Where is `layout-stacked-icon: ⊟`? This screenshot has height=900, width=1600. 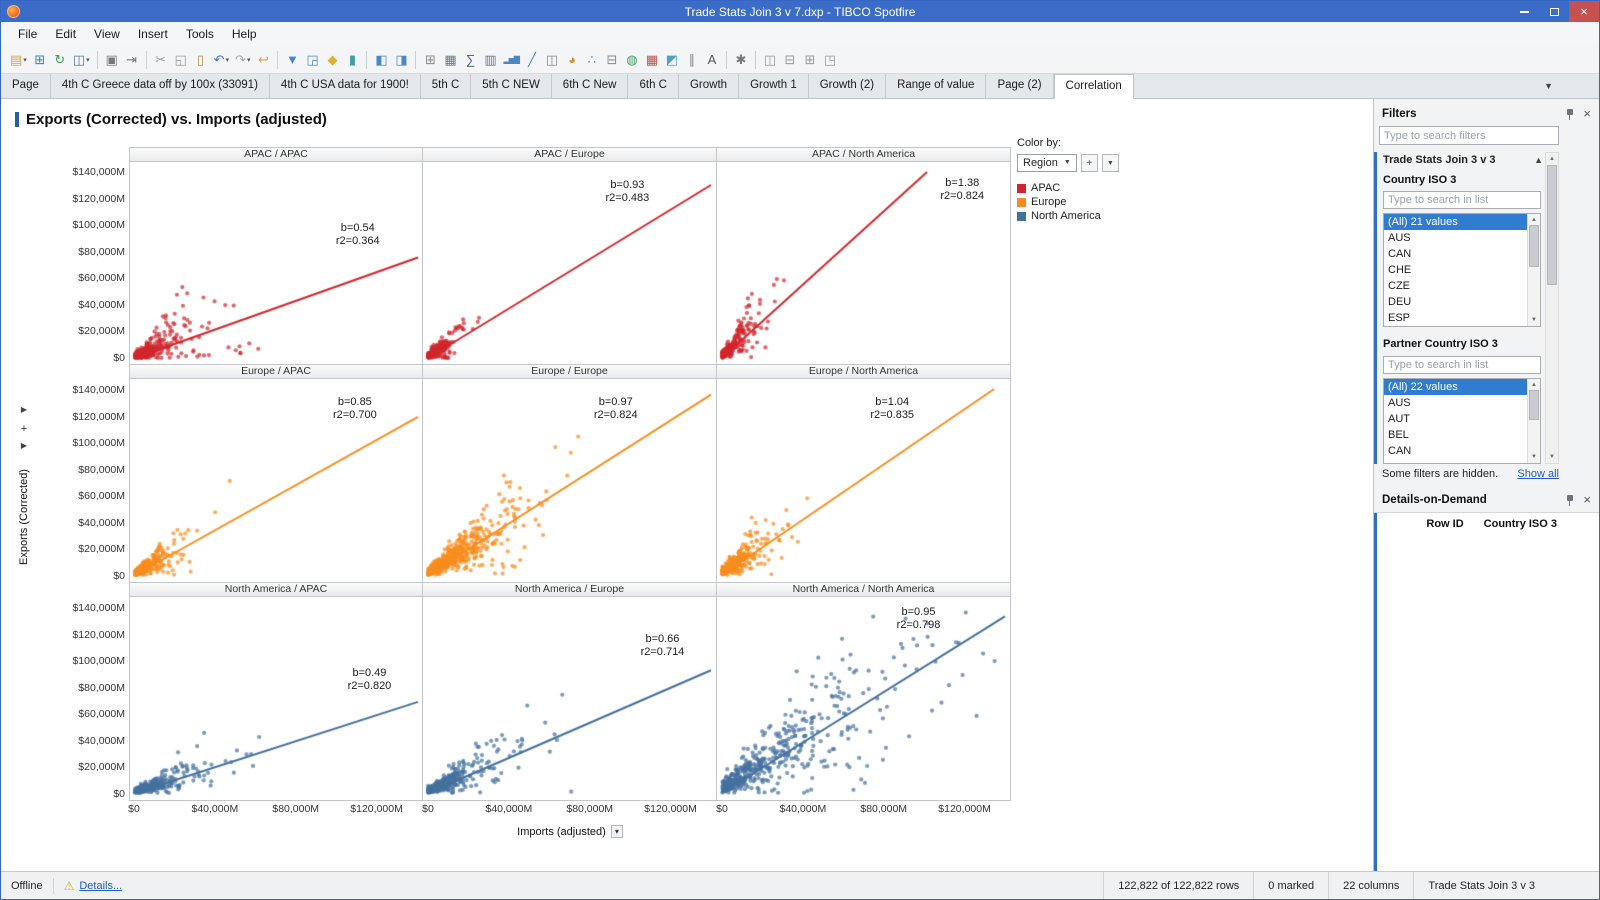 layout-stacked-icon: ⊟ is located at coordinates (790, 60).